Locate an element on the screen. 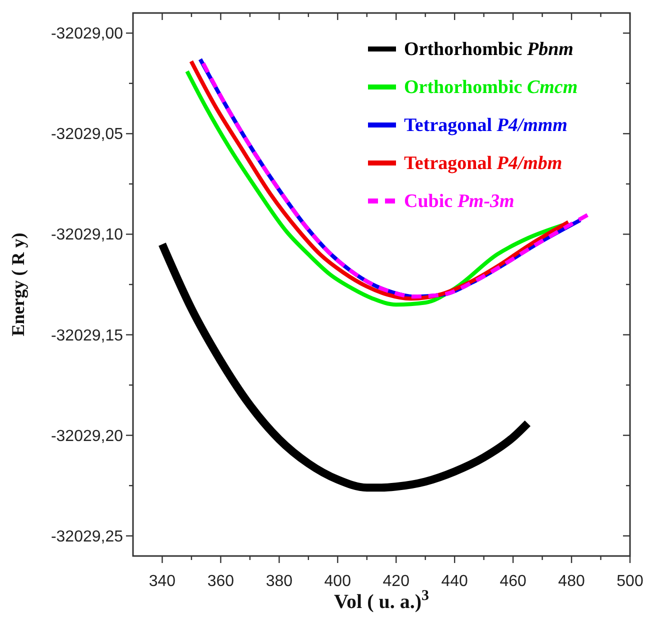 Image resolution: width=646 pixels, height=617 pixels. y-tick-label: -32029,00 is located at coordinates (87, 34).